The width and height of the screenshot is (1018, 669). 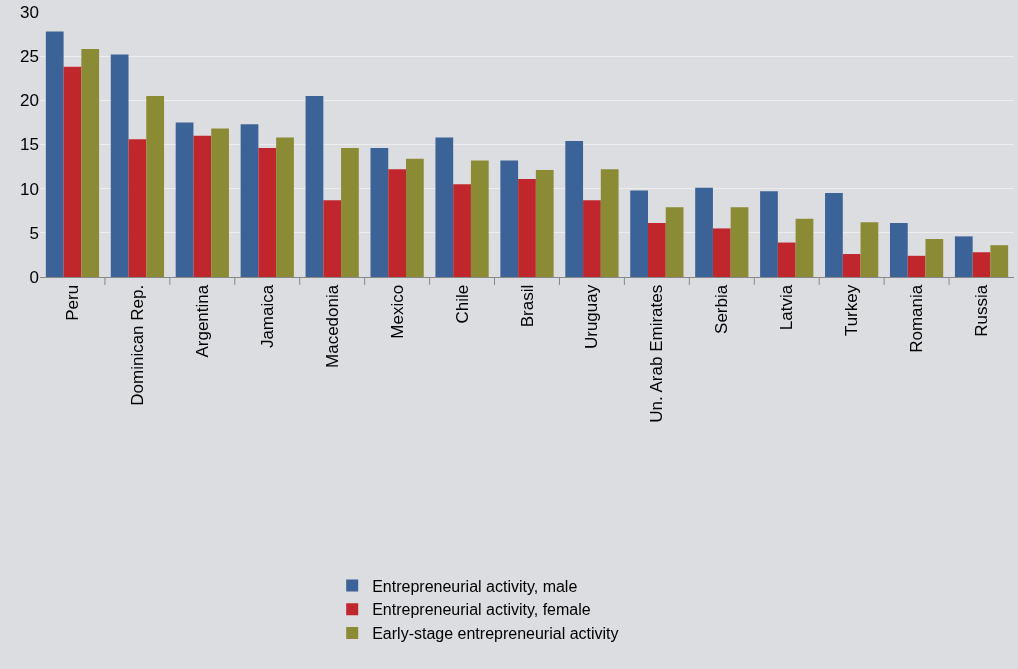 What do you see at coordinates (722, 309) in the screenshot?
I see `x-tick-label: Serbia` at bounding box center [722, 309].